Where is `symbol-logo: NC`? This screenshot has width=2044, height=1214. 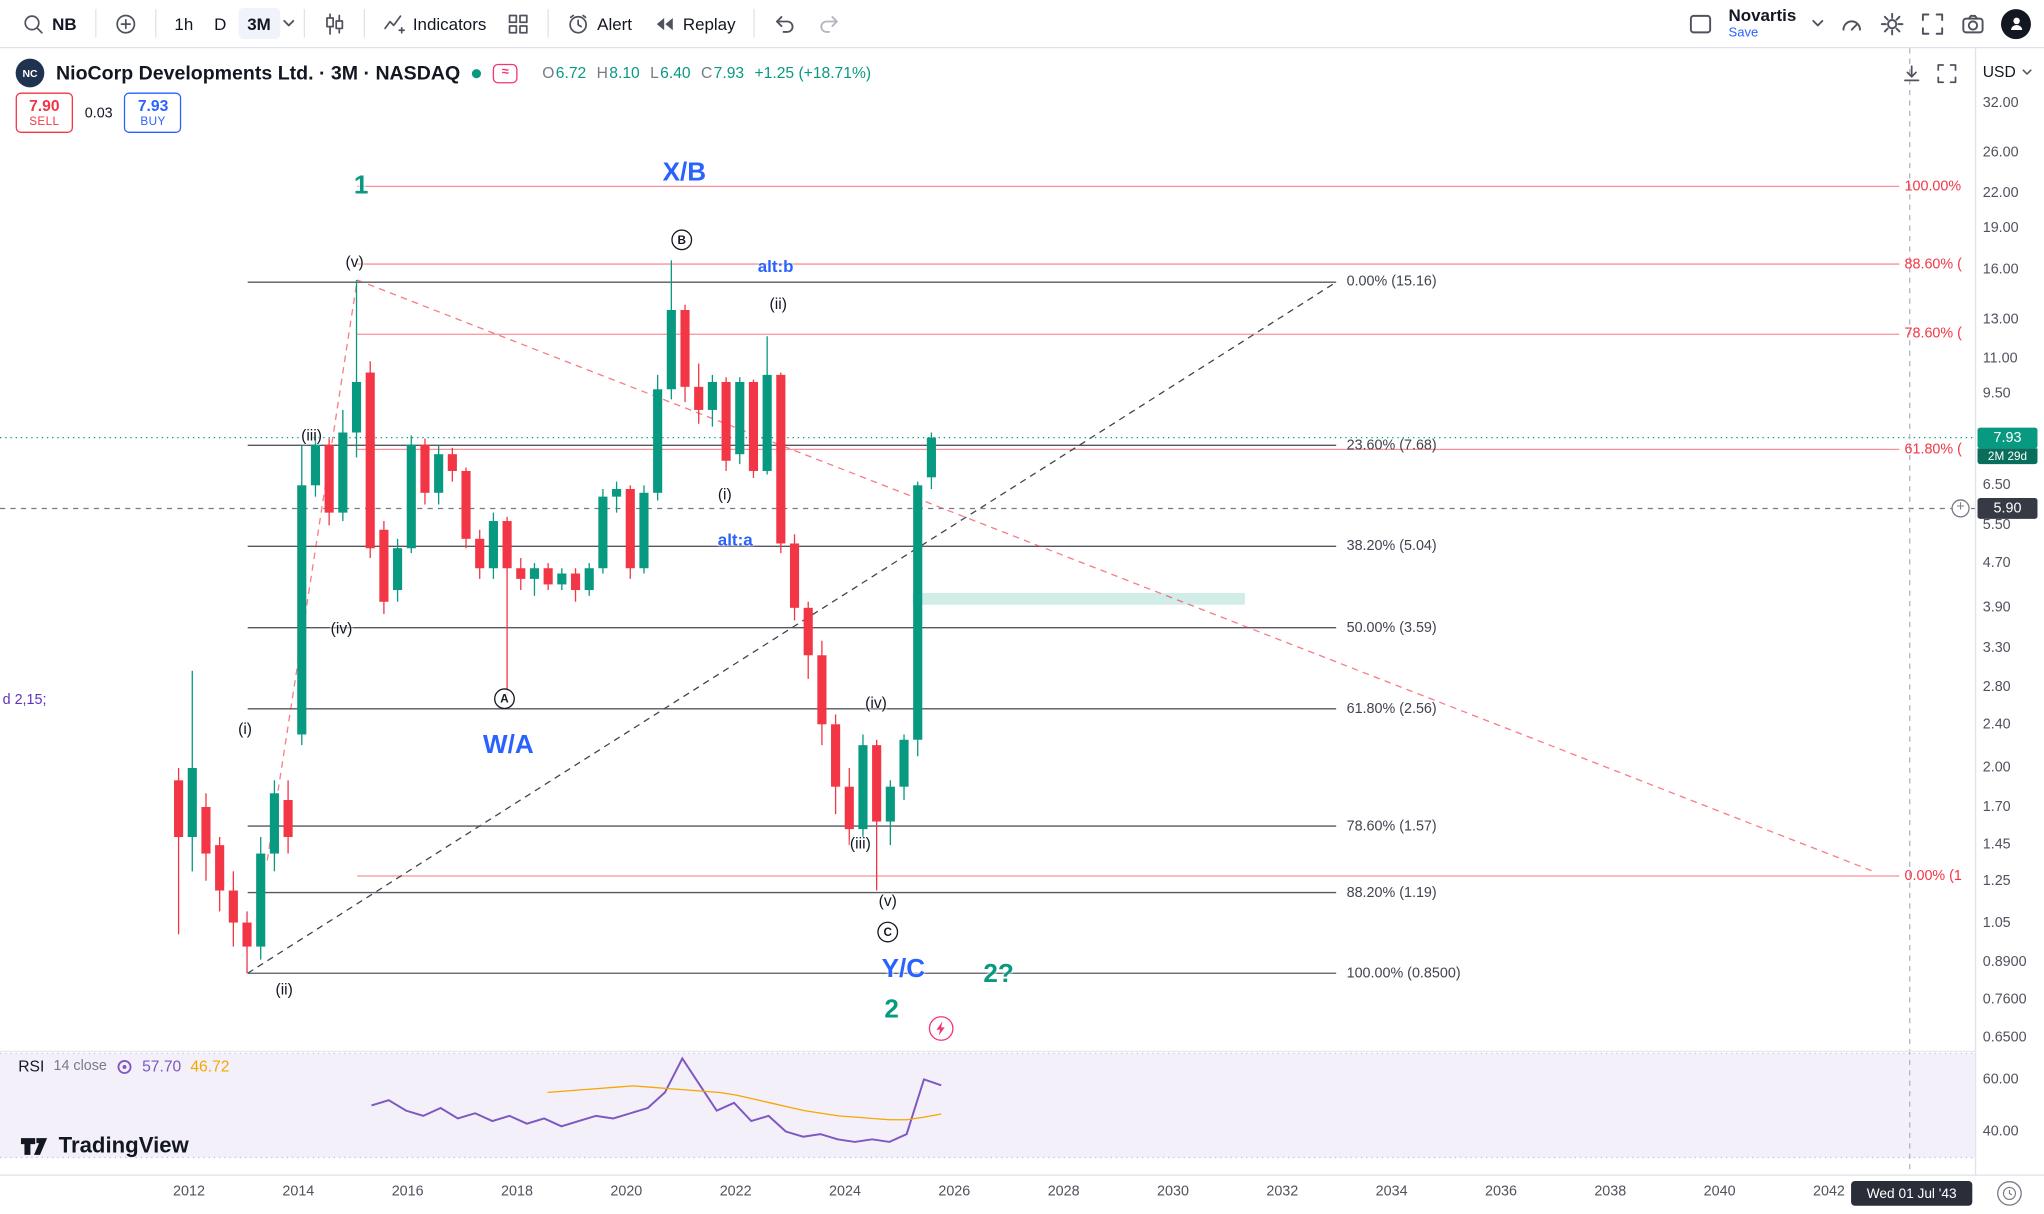 symbol-logo: NC is located at coordinates (30, 73).